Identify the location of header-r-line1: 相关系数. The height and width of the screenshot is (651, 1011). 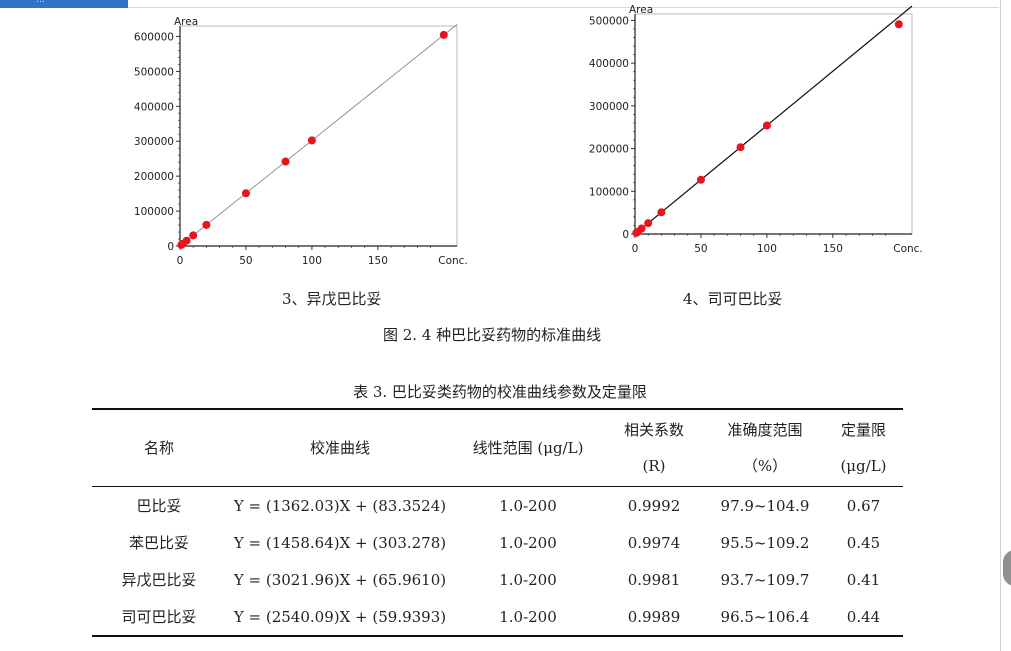
(653, 430).